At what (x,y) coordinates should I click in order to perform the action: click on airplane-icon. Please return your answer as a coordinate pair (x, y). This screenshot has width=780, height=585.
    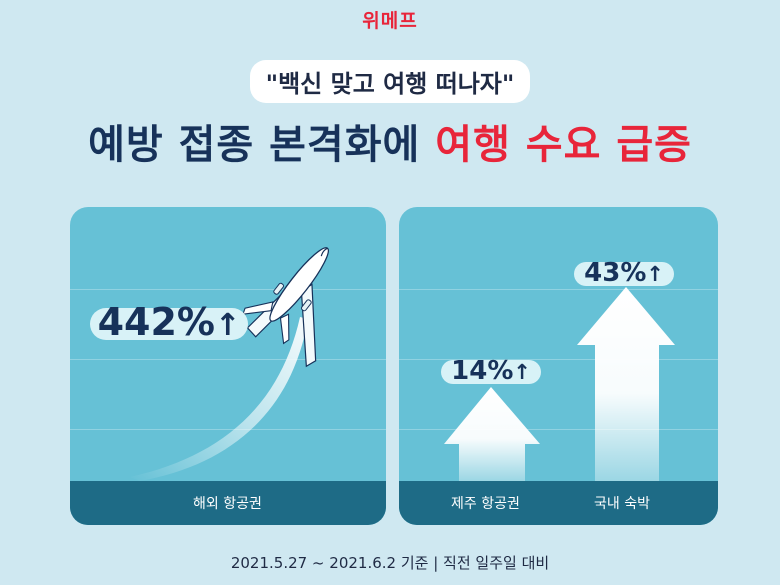
    Looking at the image, I should click on (285, 307).